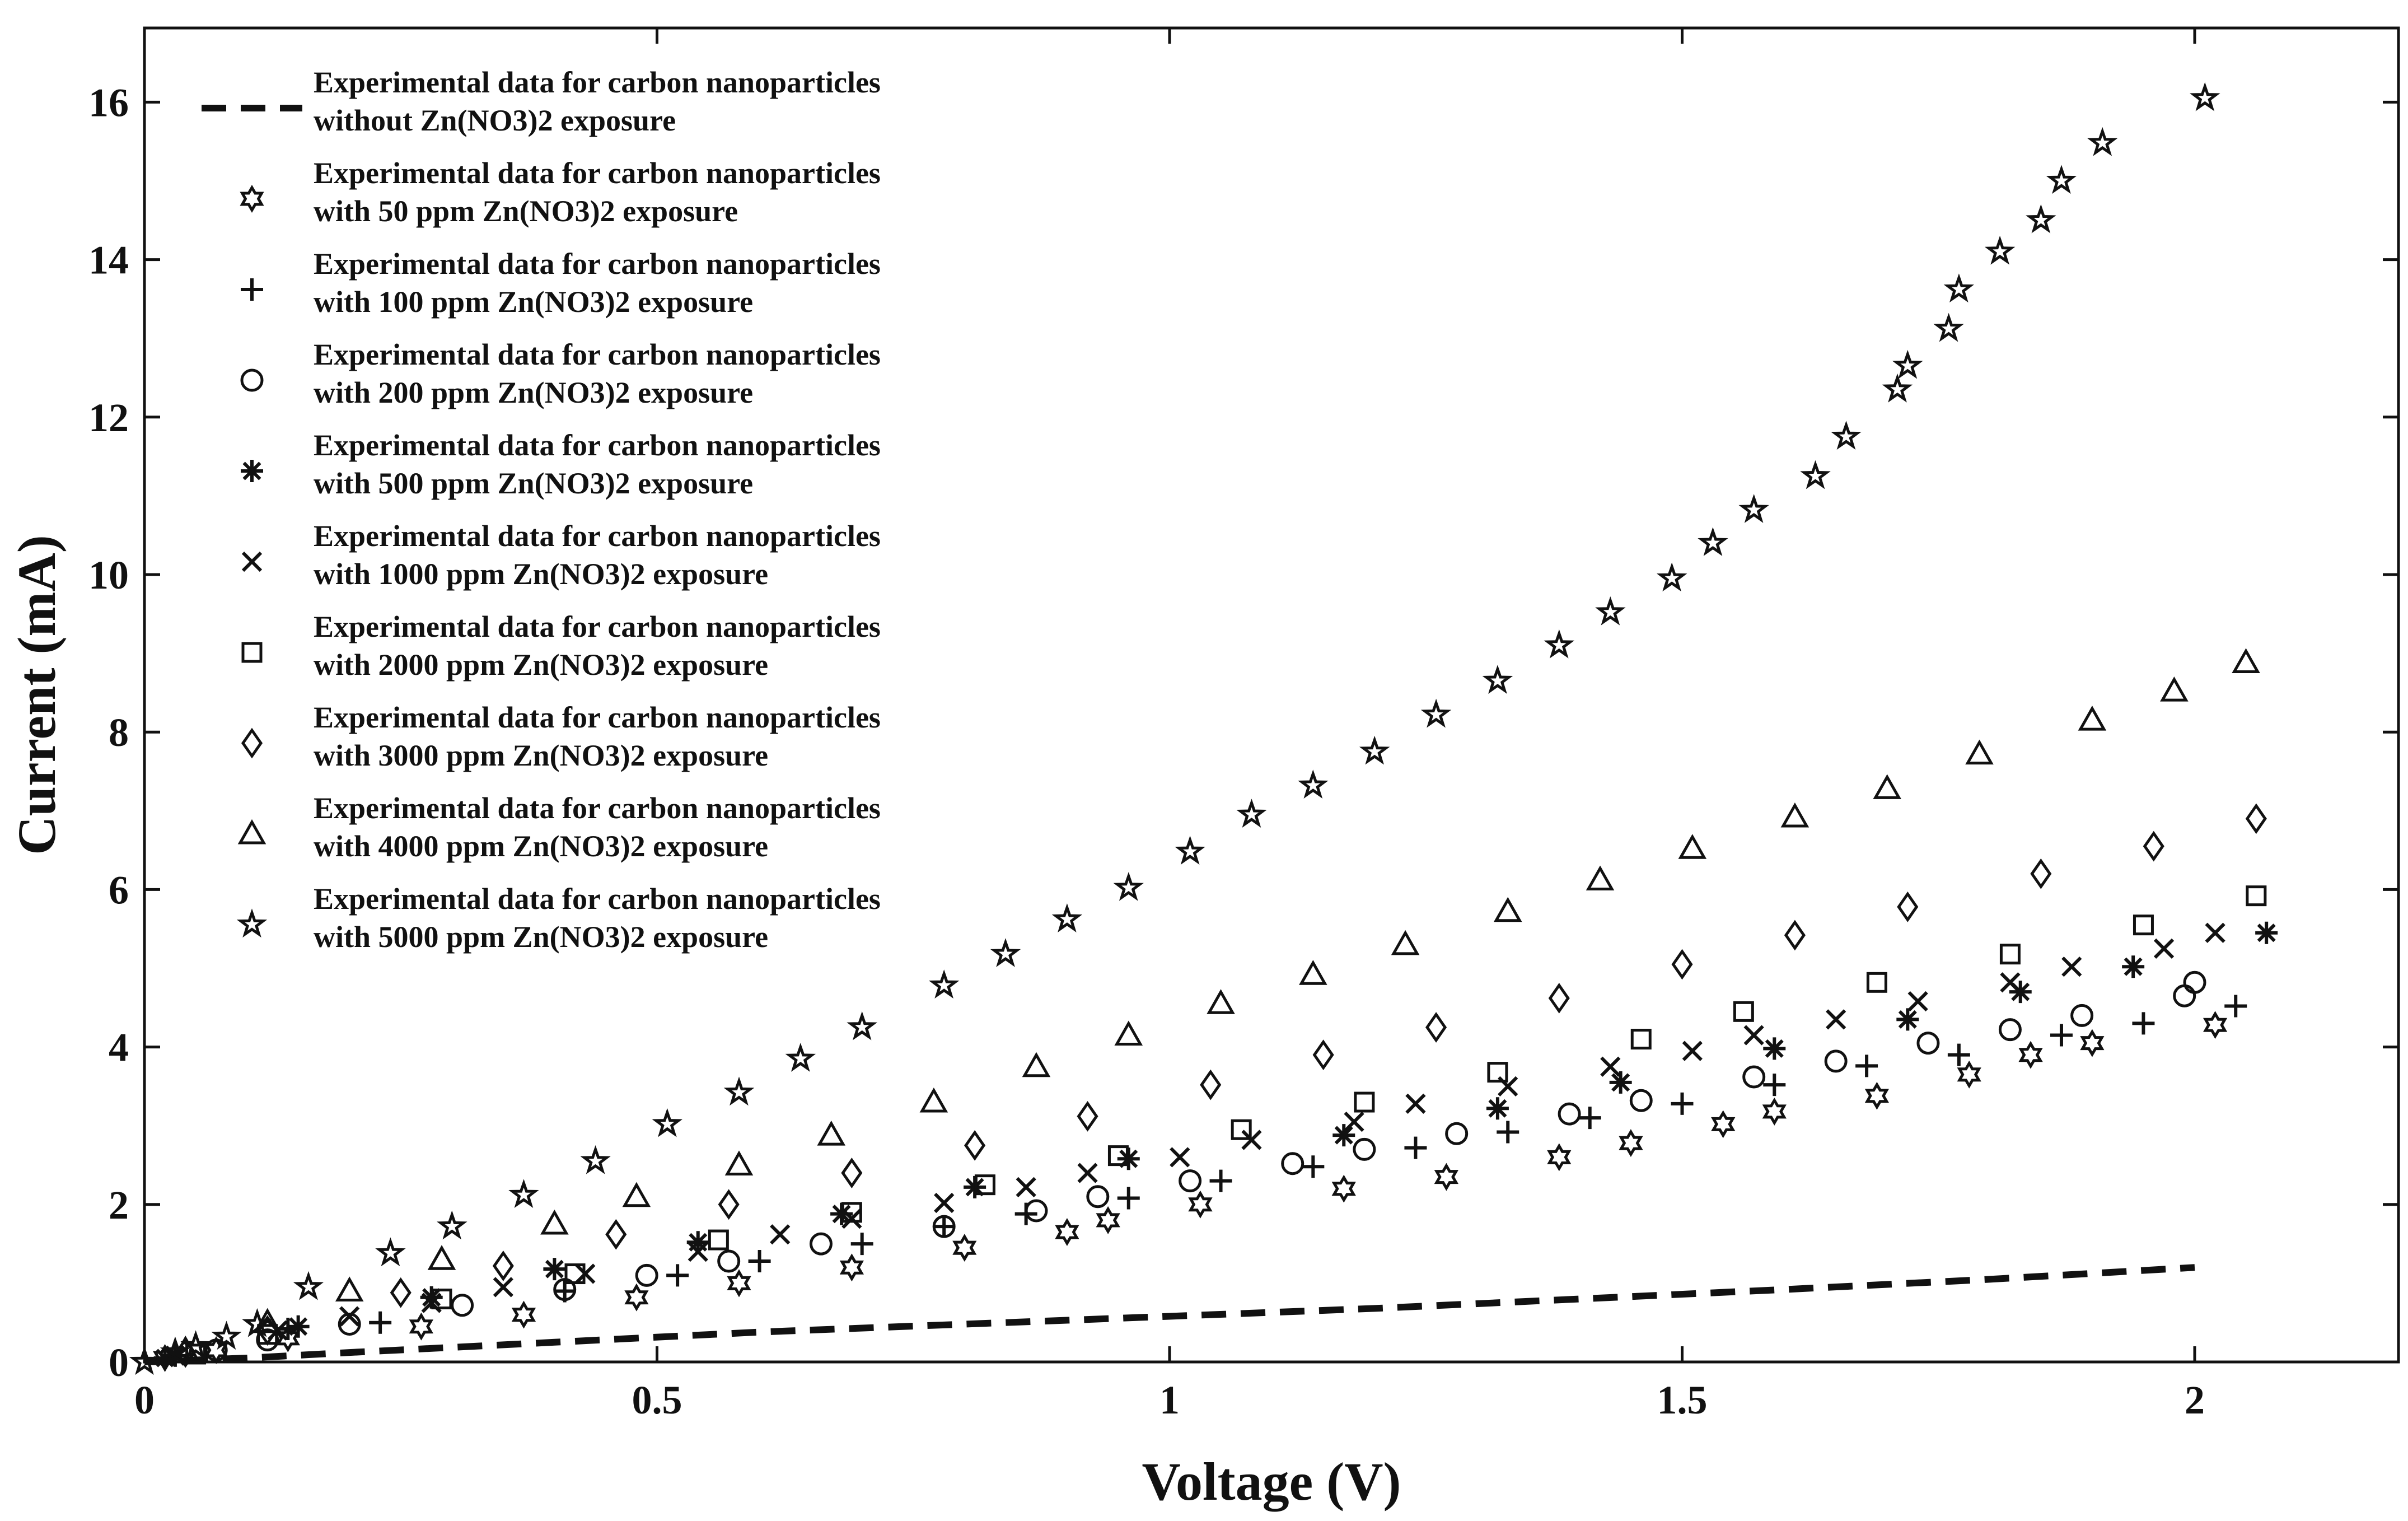 The image size is (2408, 1521). I want to click on legend-marker-asterisk, so click(252, 471).